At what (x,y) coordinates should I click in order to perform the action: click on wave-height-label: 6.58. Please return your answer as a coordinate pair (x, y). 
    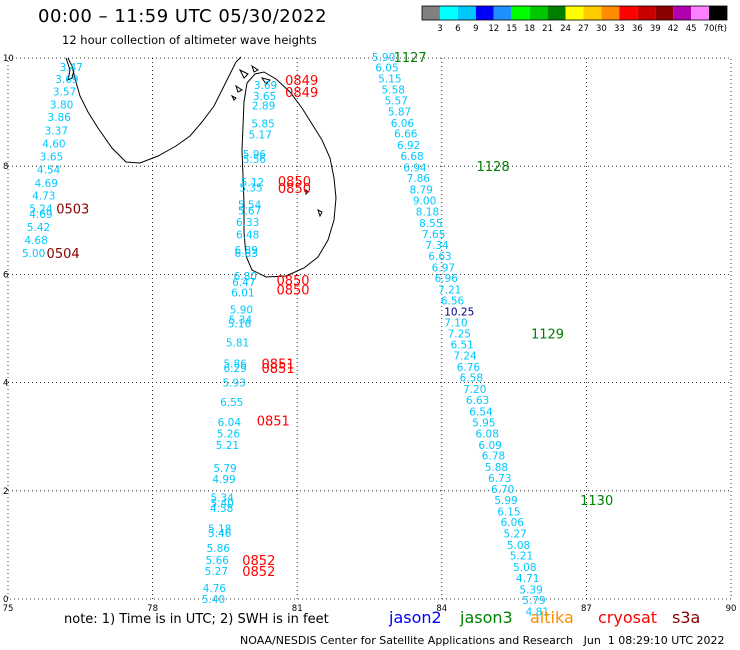
    Looking at the image, I should click on (471, 379).